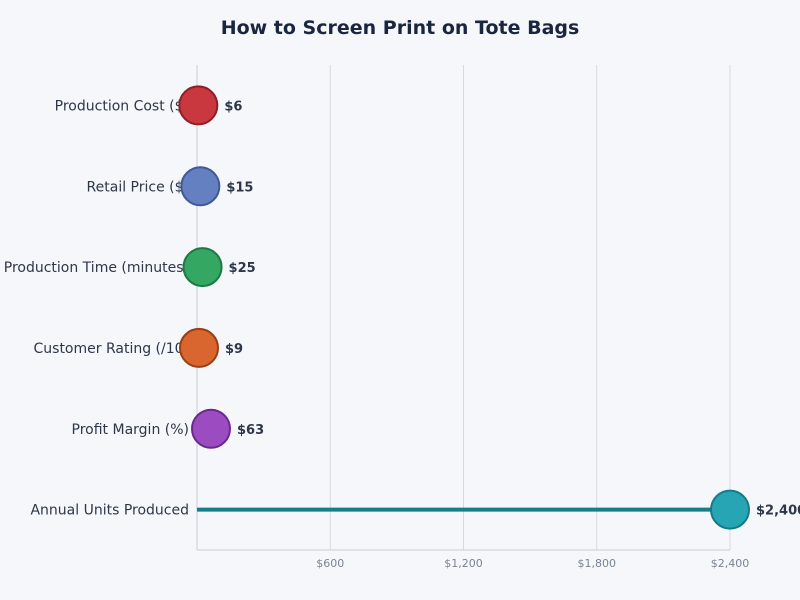  What do you see at coordinates (250, 430) in the screenshot?
I see `value-label: $63` at bounding box center [250, 430].